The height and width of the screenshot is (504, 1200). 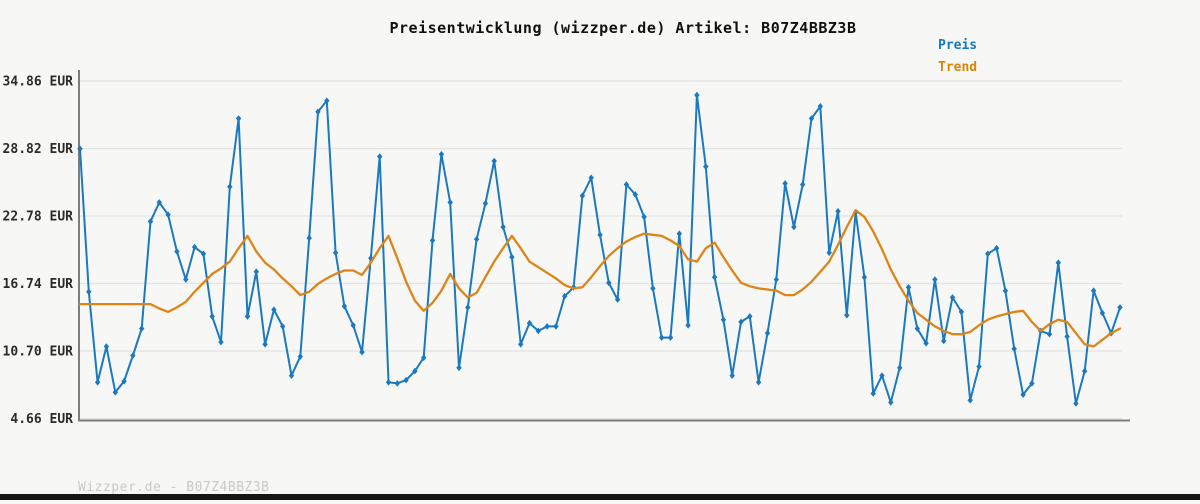 What do you see at coordinates (38, 352) in the screenshot?
I see `y-axis-tick-label: 10.70 EUR` at bounding box center [38, 352].